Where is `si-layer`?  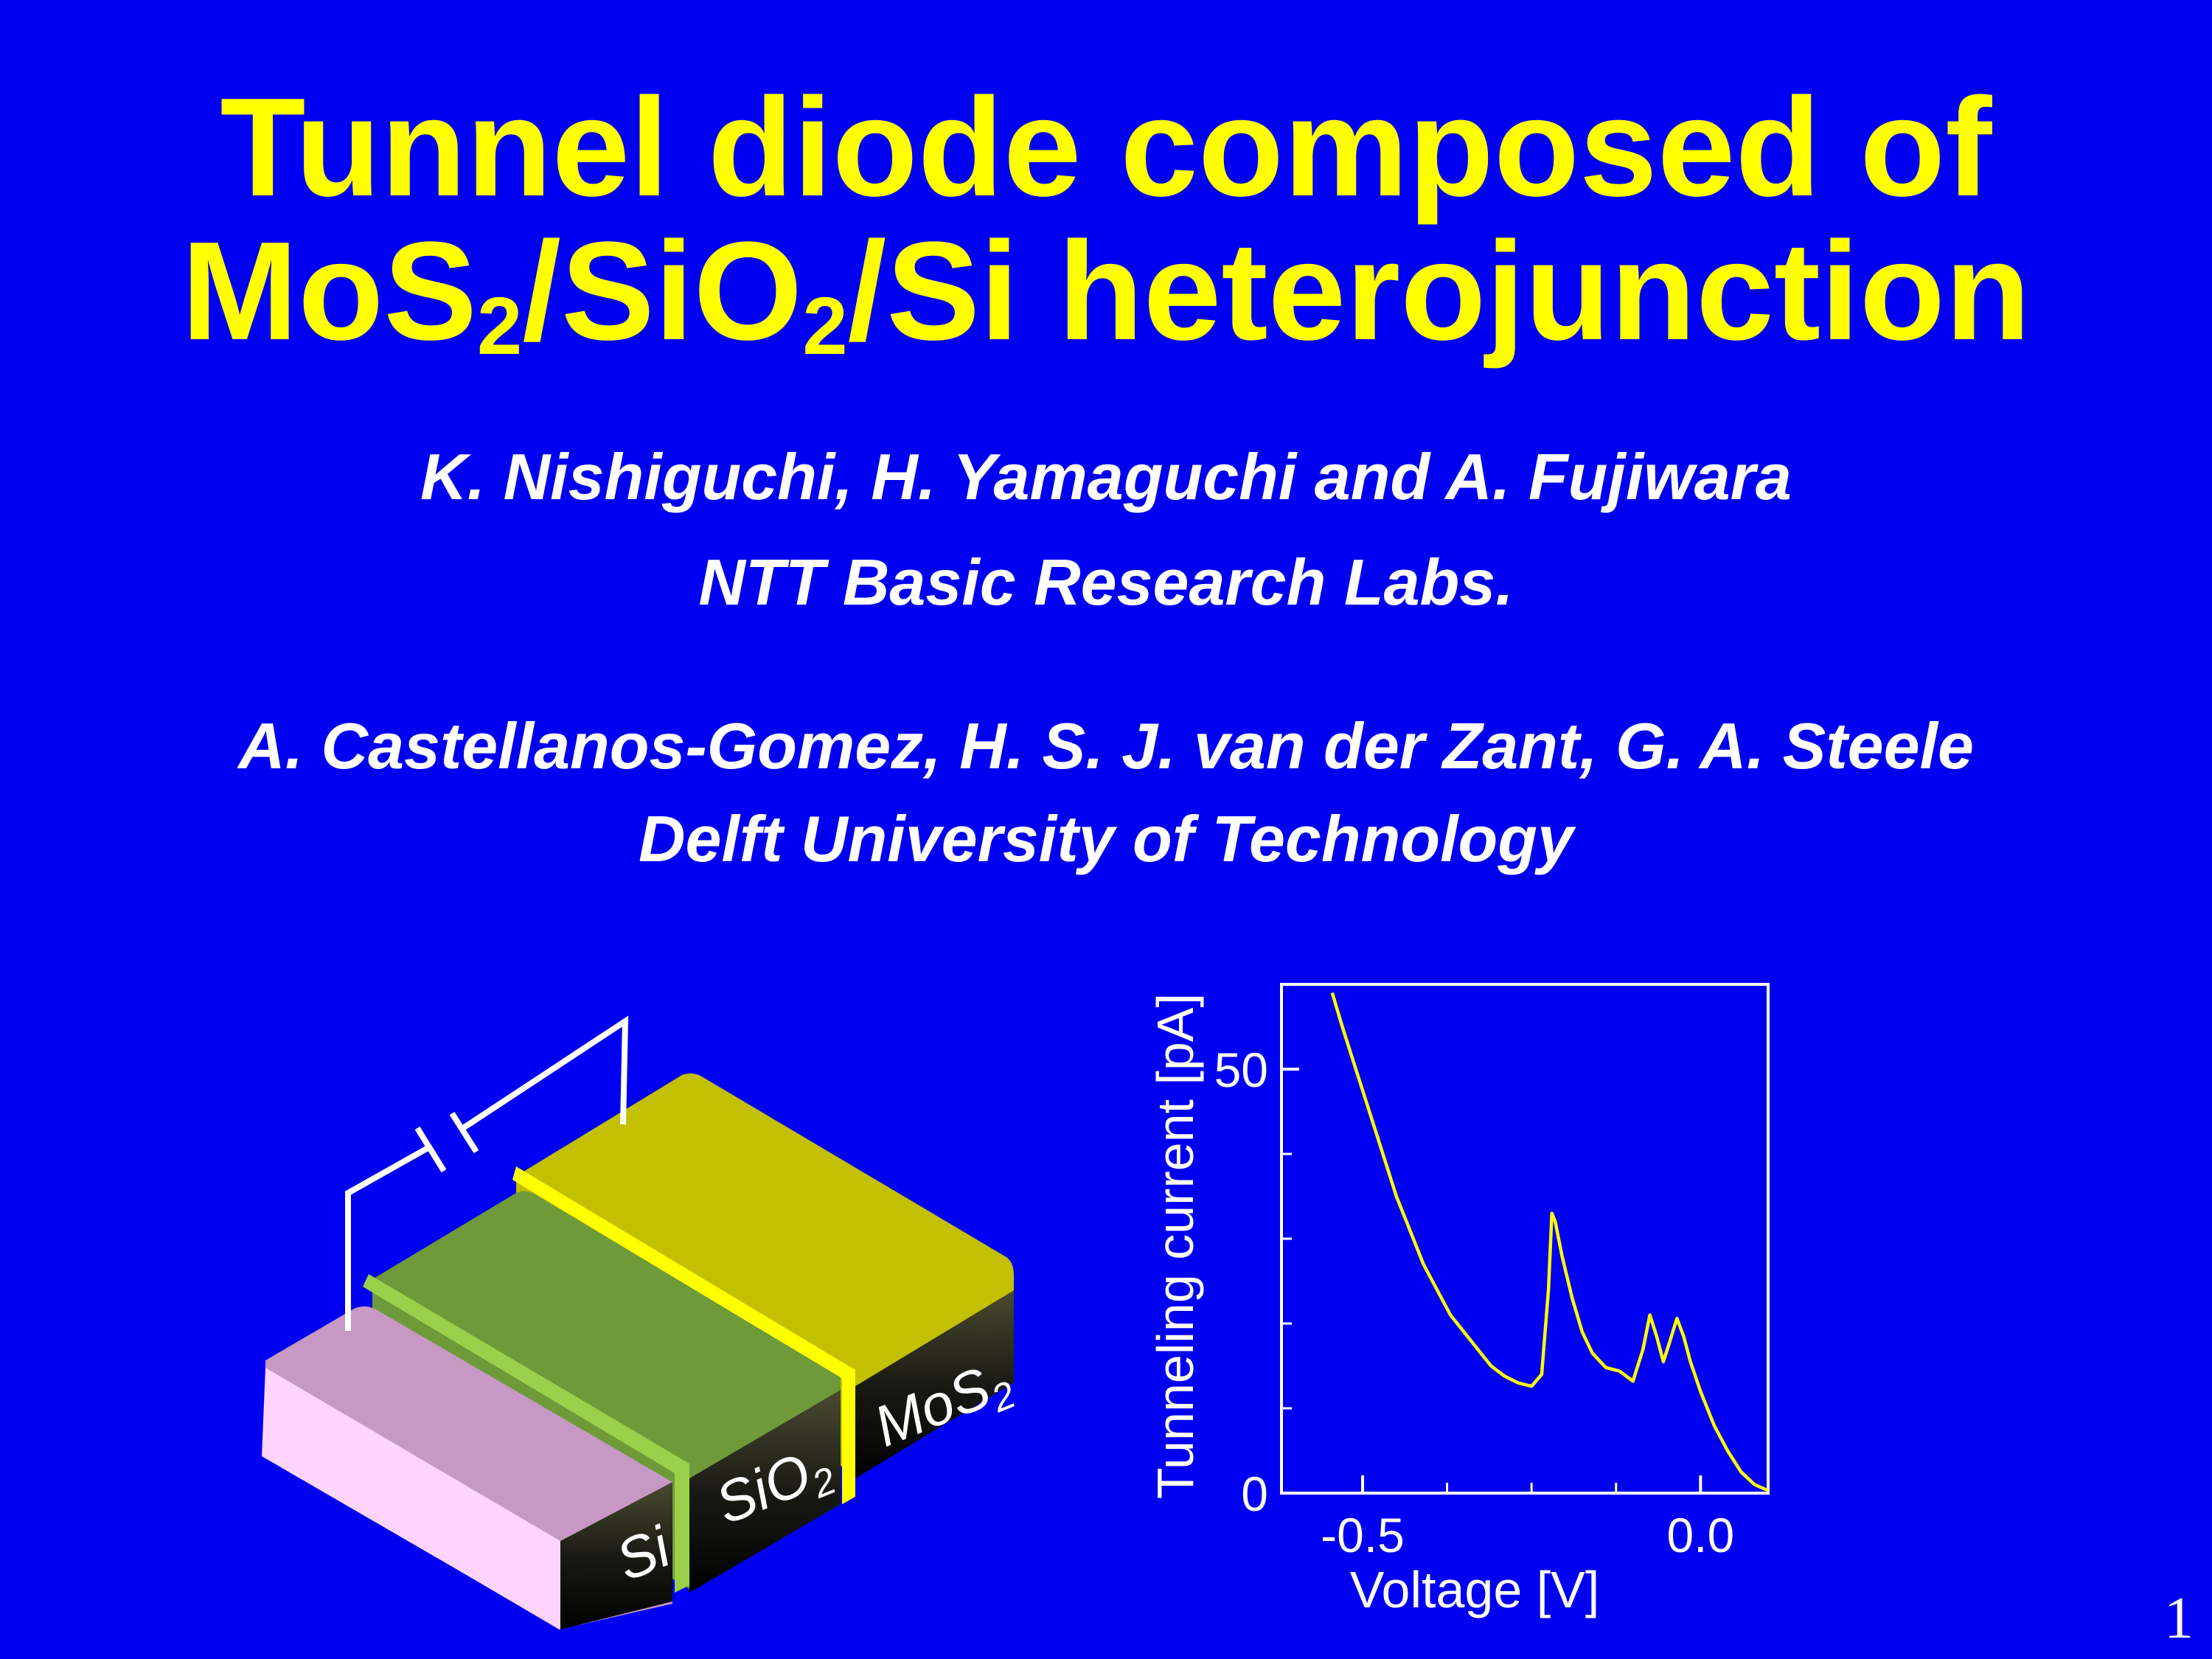 si-layer is located at coordinates (467, 1468).